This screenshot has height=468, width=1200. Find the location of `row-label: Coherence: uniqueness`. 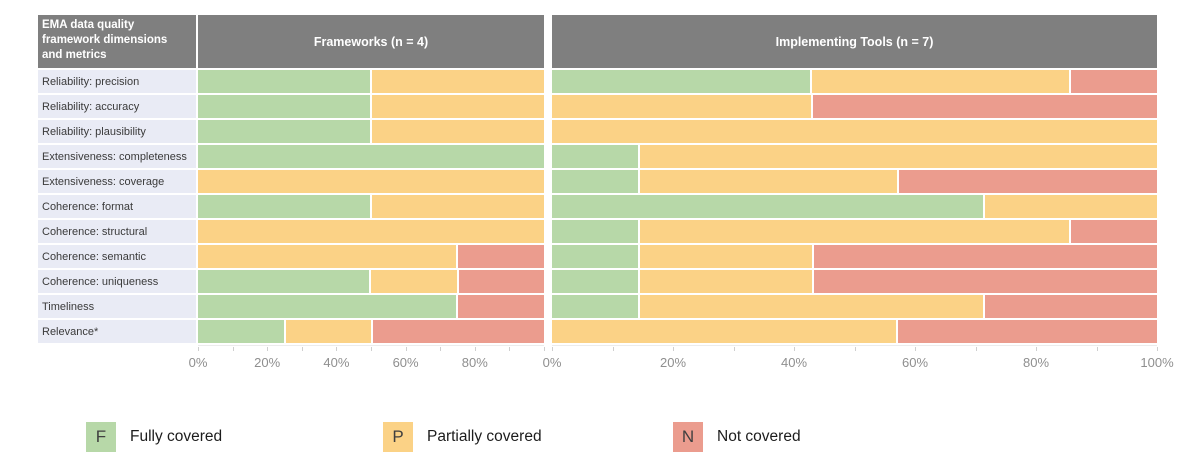

row-label: Coherence: uniqueness is located at coordinates (118, 281).